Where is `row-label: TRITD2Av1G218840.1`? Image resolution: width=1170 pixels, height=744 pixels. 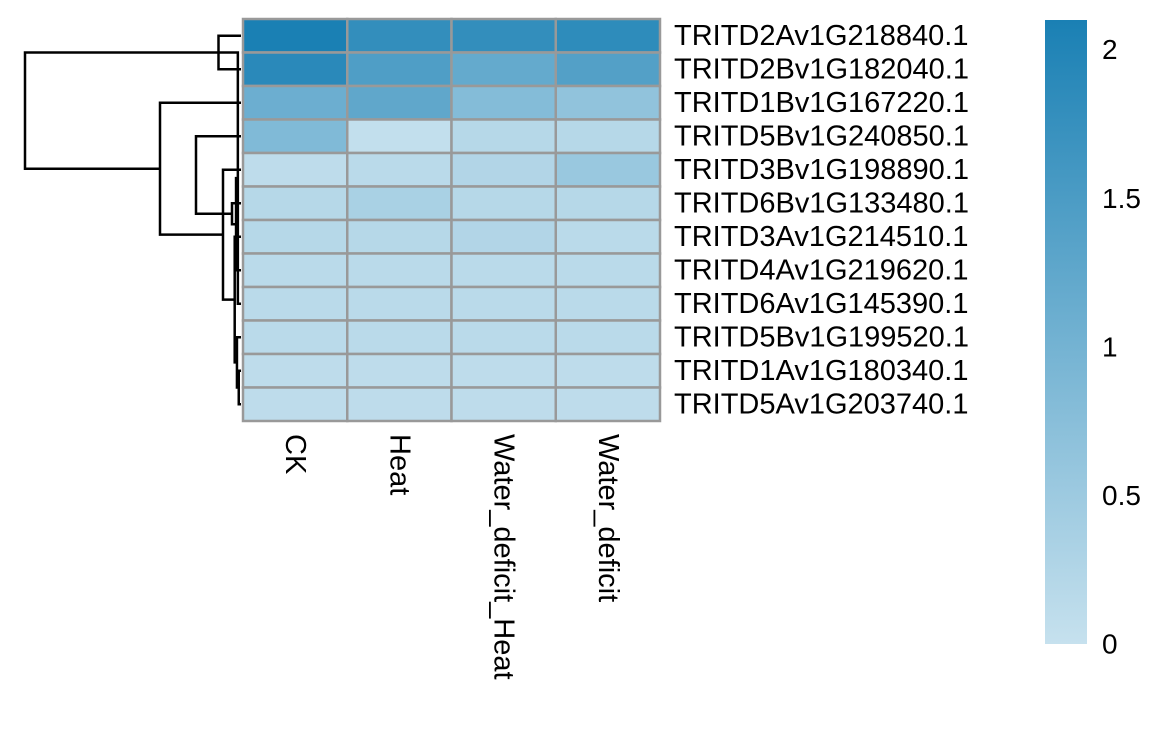
row-label: TRITD2Av1G218840.1 is located at coordinates (821, 36).